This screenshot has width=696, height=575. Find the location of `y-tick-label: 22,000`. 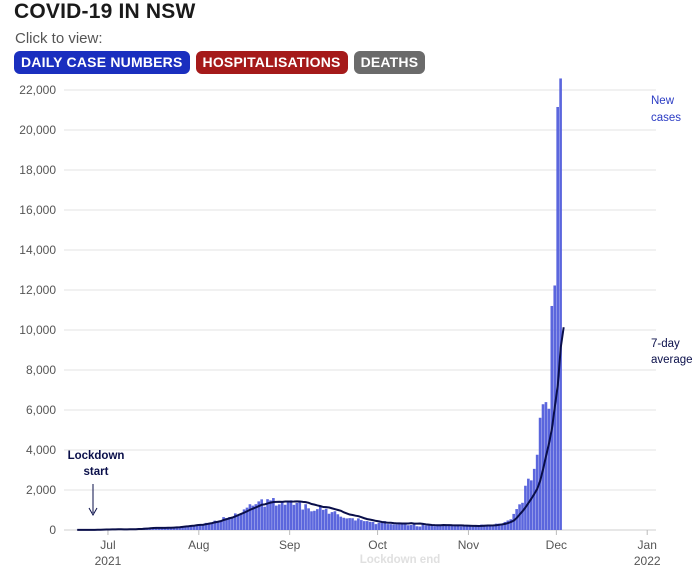

y-tick-label: 22,000 is located at coordinates (37, 90).